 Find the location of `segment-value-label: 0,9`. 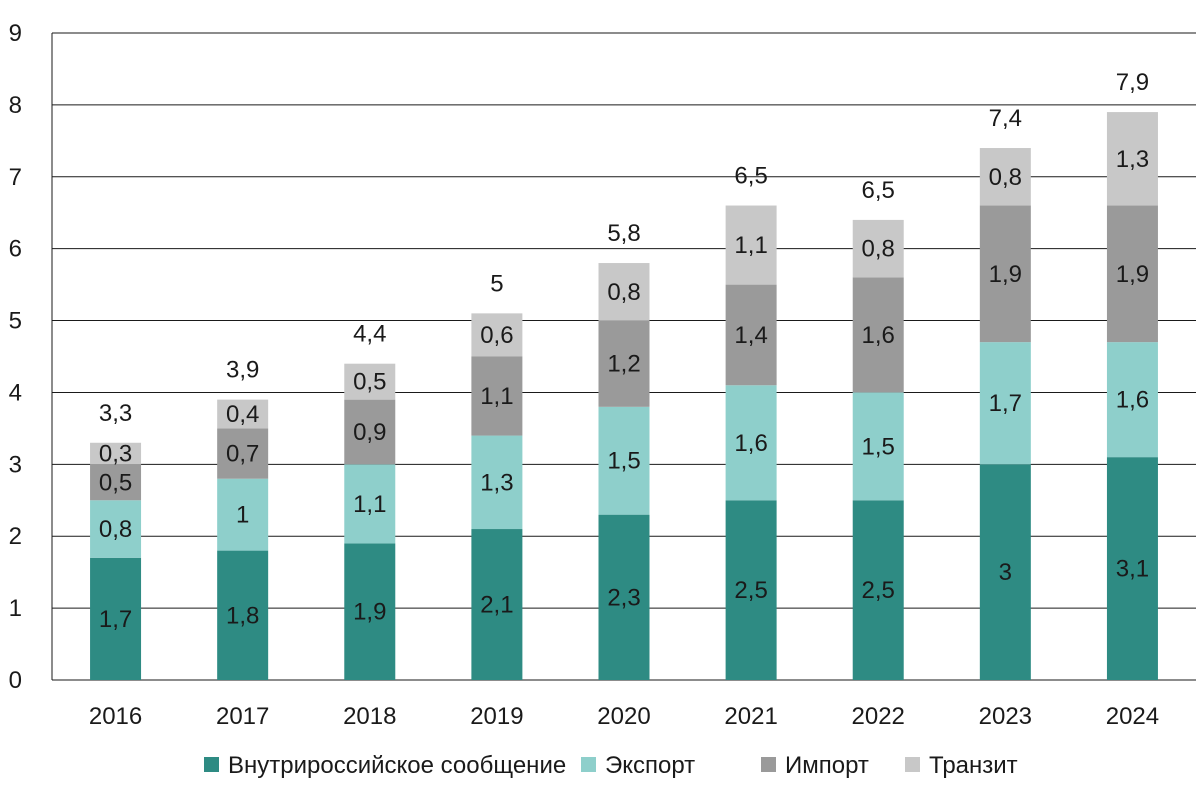

segment-value-label: 0,9 is located at coordinates (369, 432).